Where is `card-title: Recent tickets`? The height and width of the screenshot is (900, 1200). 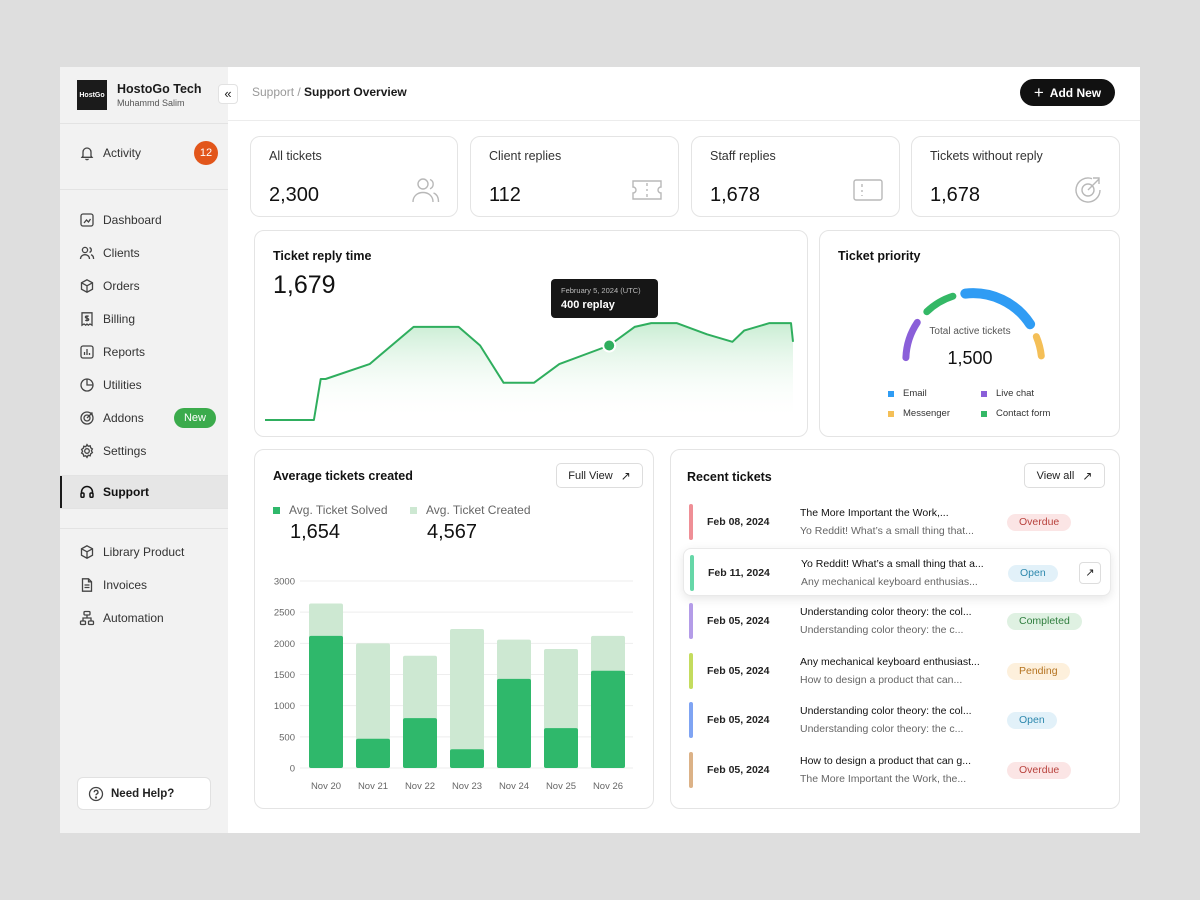
card-title: Recent tickets is located at coordinates (729, 477).